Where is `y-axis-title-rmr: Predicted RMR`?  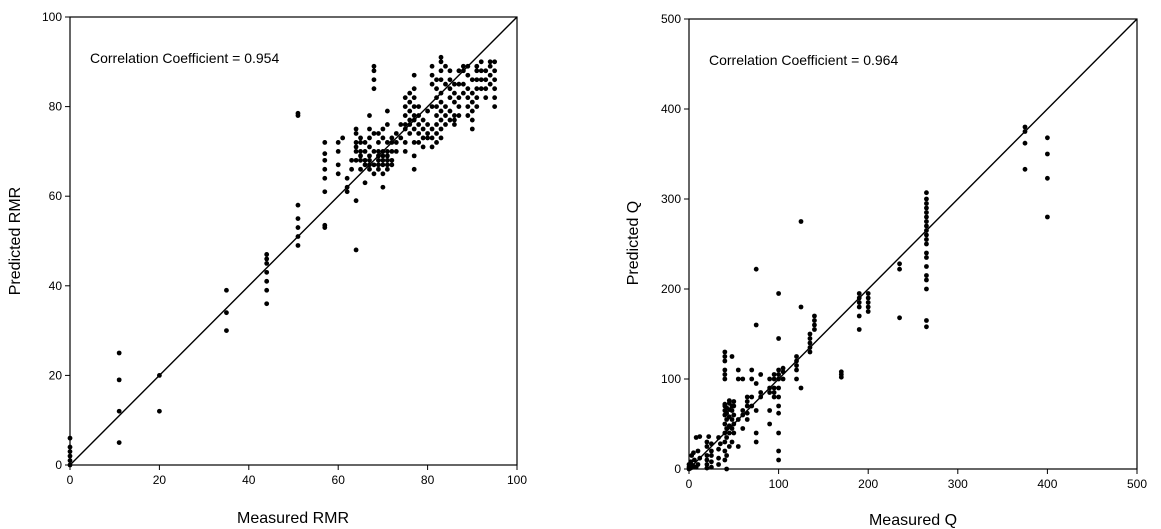 y-axis-title-rmr: Predicted RMR is located at coordinates (15, 241).